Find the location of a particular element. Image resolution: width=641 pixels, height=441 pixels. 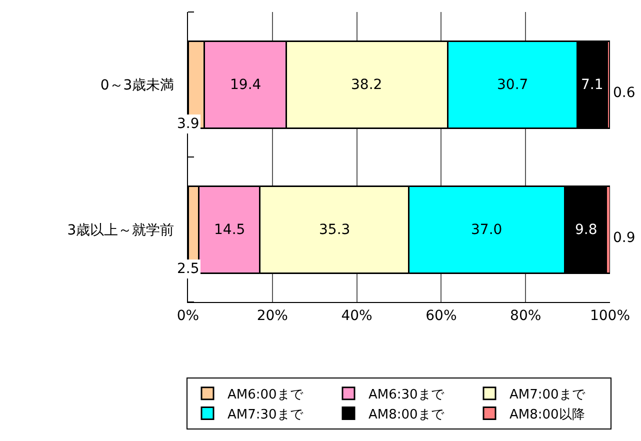

x-tick-label: 20% is located at coordinates (272, 316).